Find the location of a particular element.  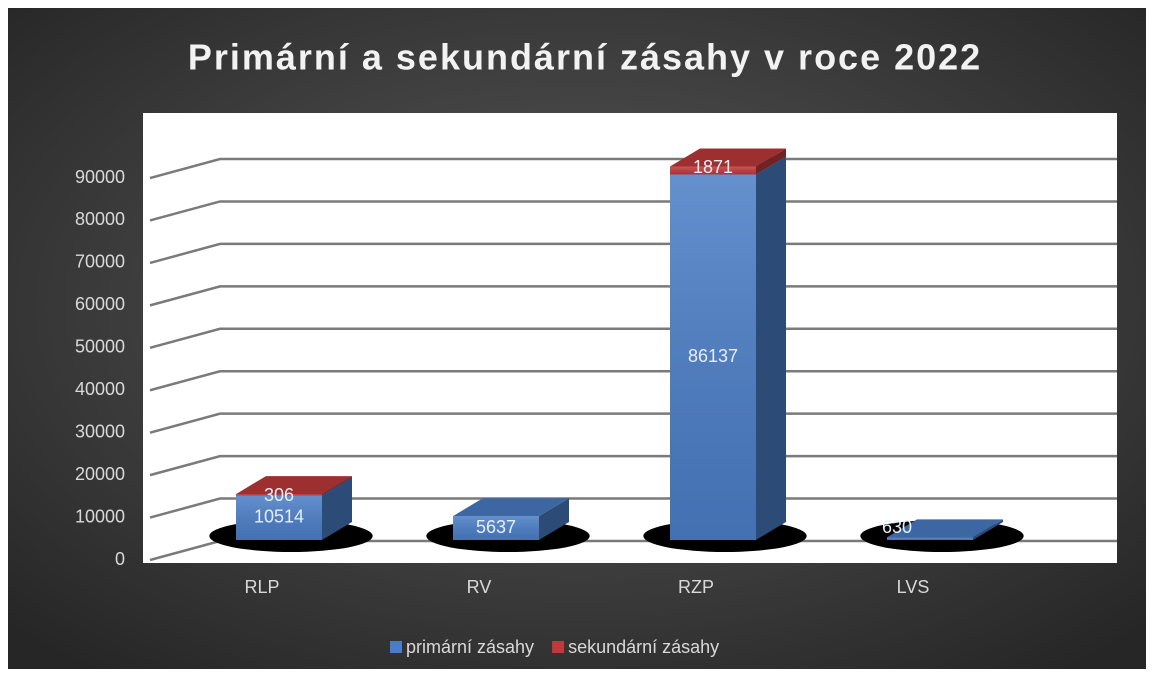

y-tick-label: 0 is located at coordinates (120, 559).